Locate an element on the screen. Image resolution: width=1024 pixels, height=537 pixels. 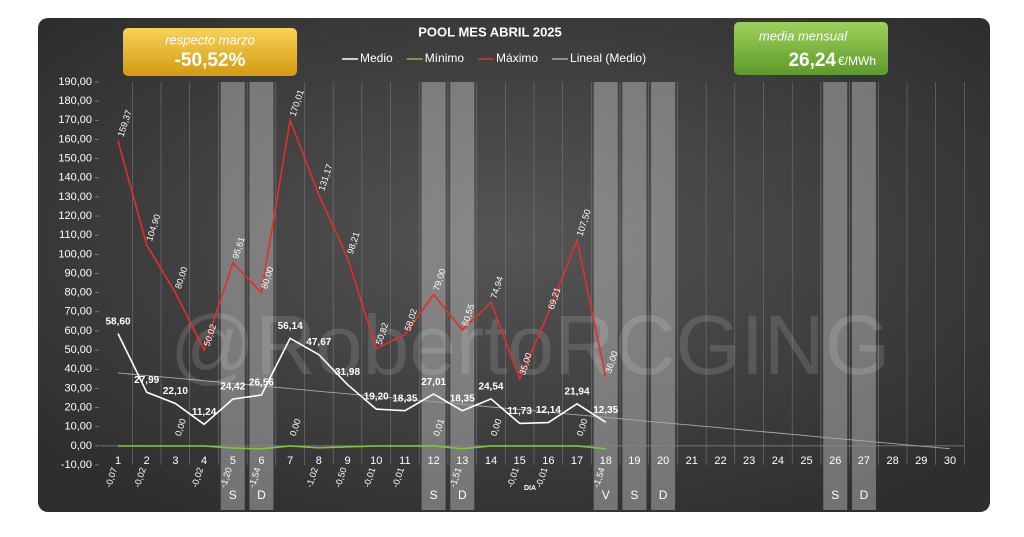
kpi-box-left is located at coordinates (210, 52).